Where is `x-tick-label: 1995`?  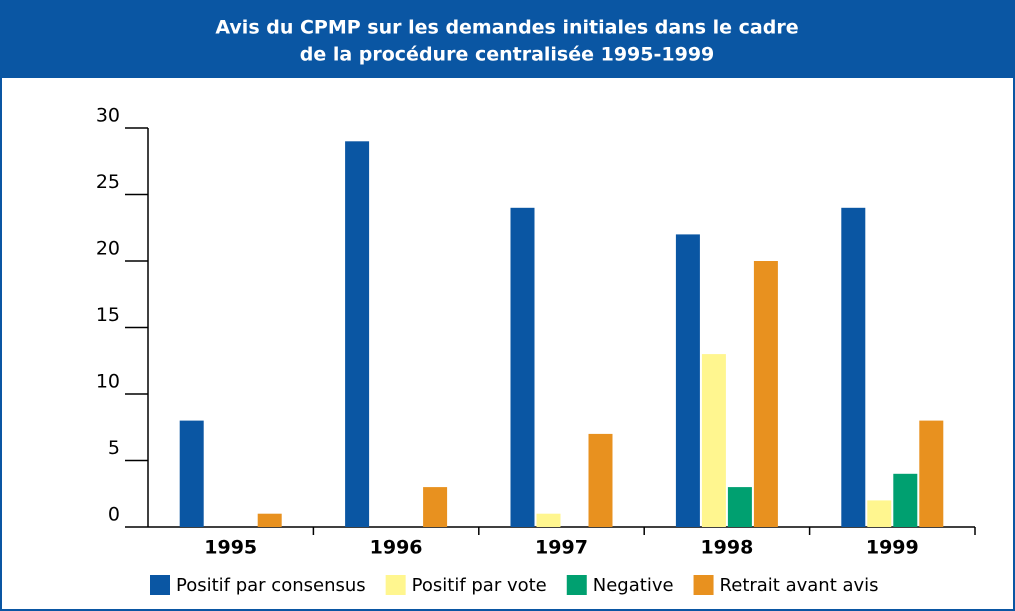 x-tick-label: 1995 is located at coordinates (230, 548).